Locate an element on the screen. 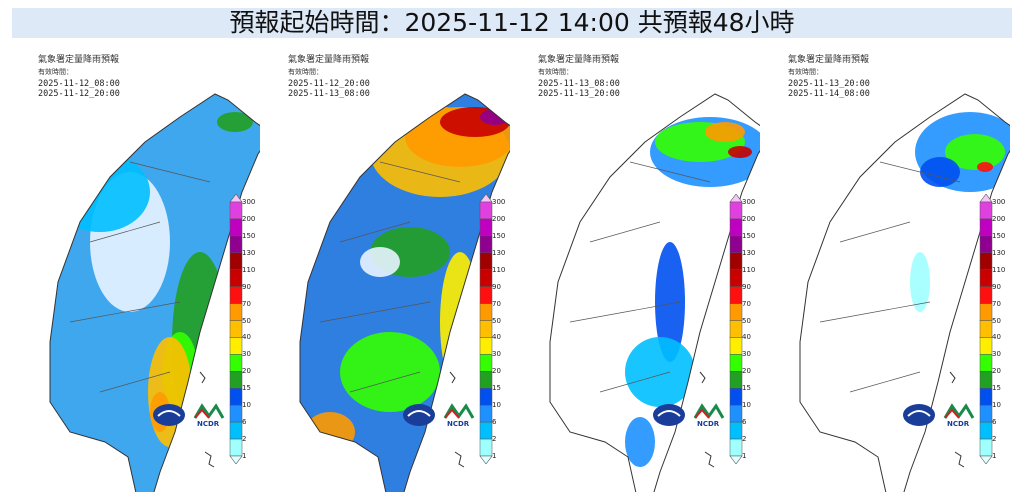  valid-start: 2025-11-12_08:00 is located at coordinates (79, 84).